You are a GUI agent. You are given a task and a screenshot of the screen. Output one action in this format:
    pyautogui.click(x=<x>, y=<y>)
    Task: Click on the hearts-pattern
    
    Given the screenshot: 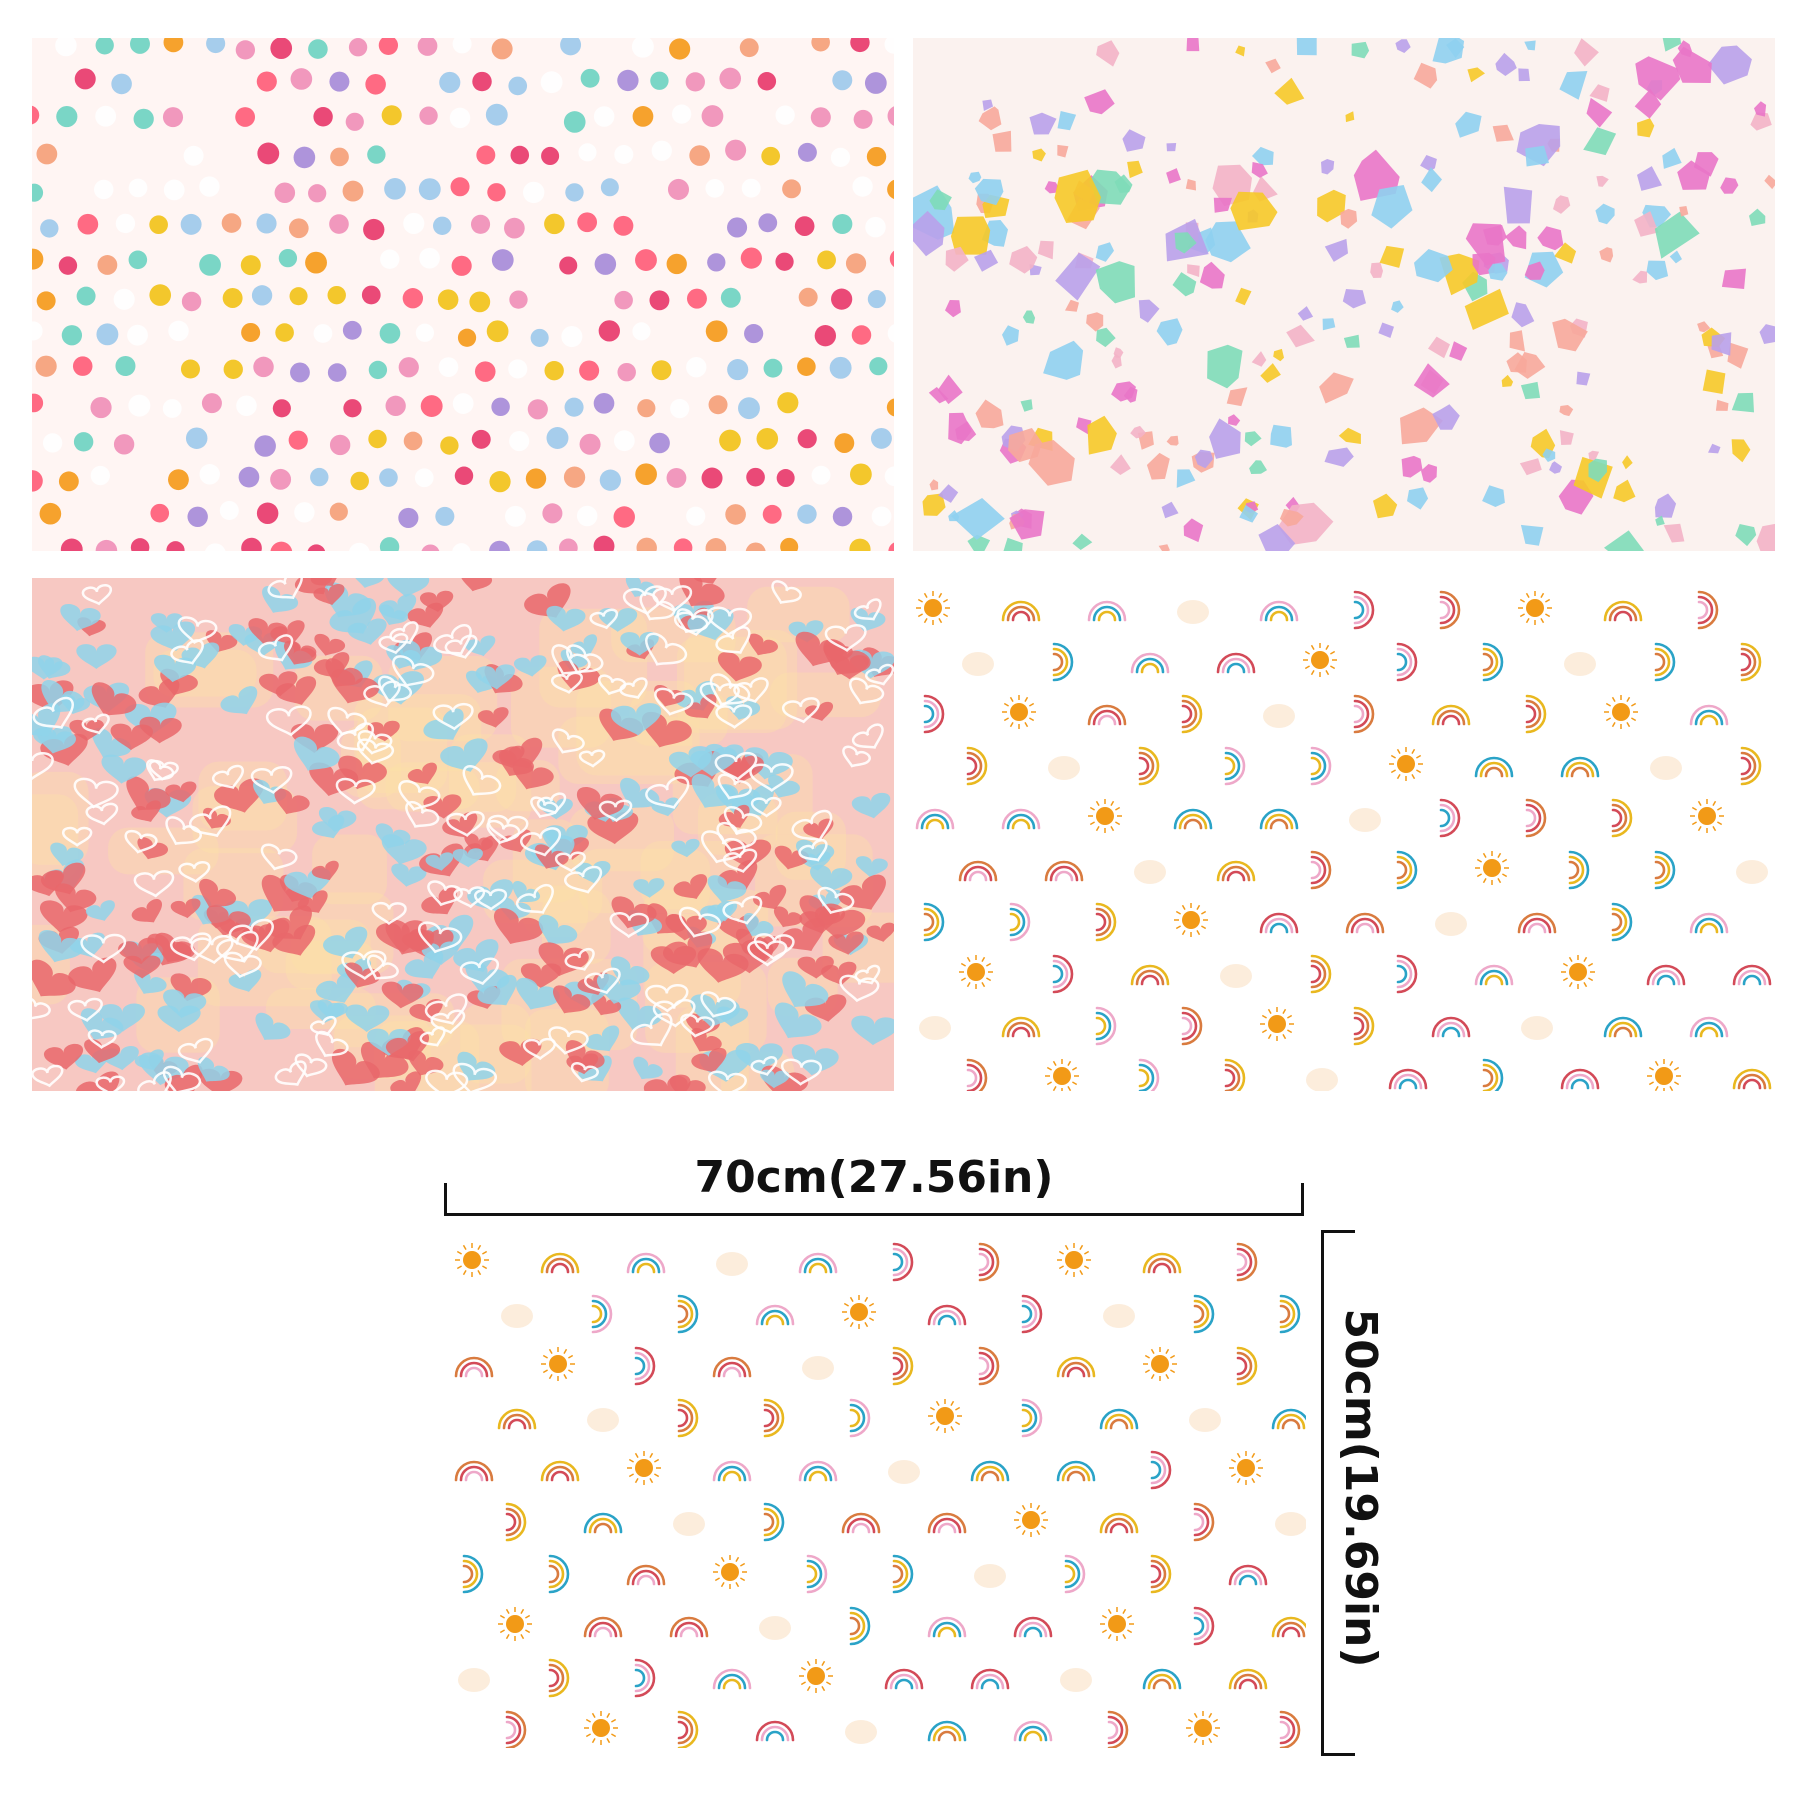 What is the action you would take?
    pyautogui.click(x=463, y=834)
    